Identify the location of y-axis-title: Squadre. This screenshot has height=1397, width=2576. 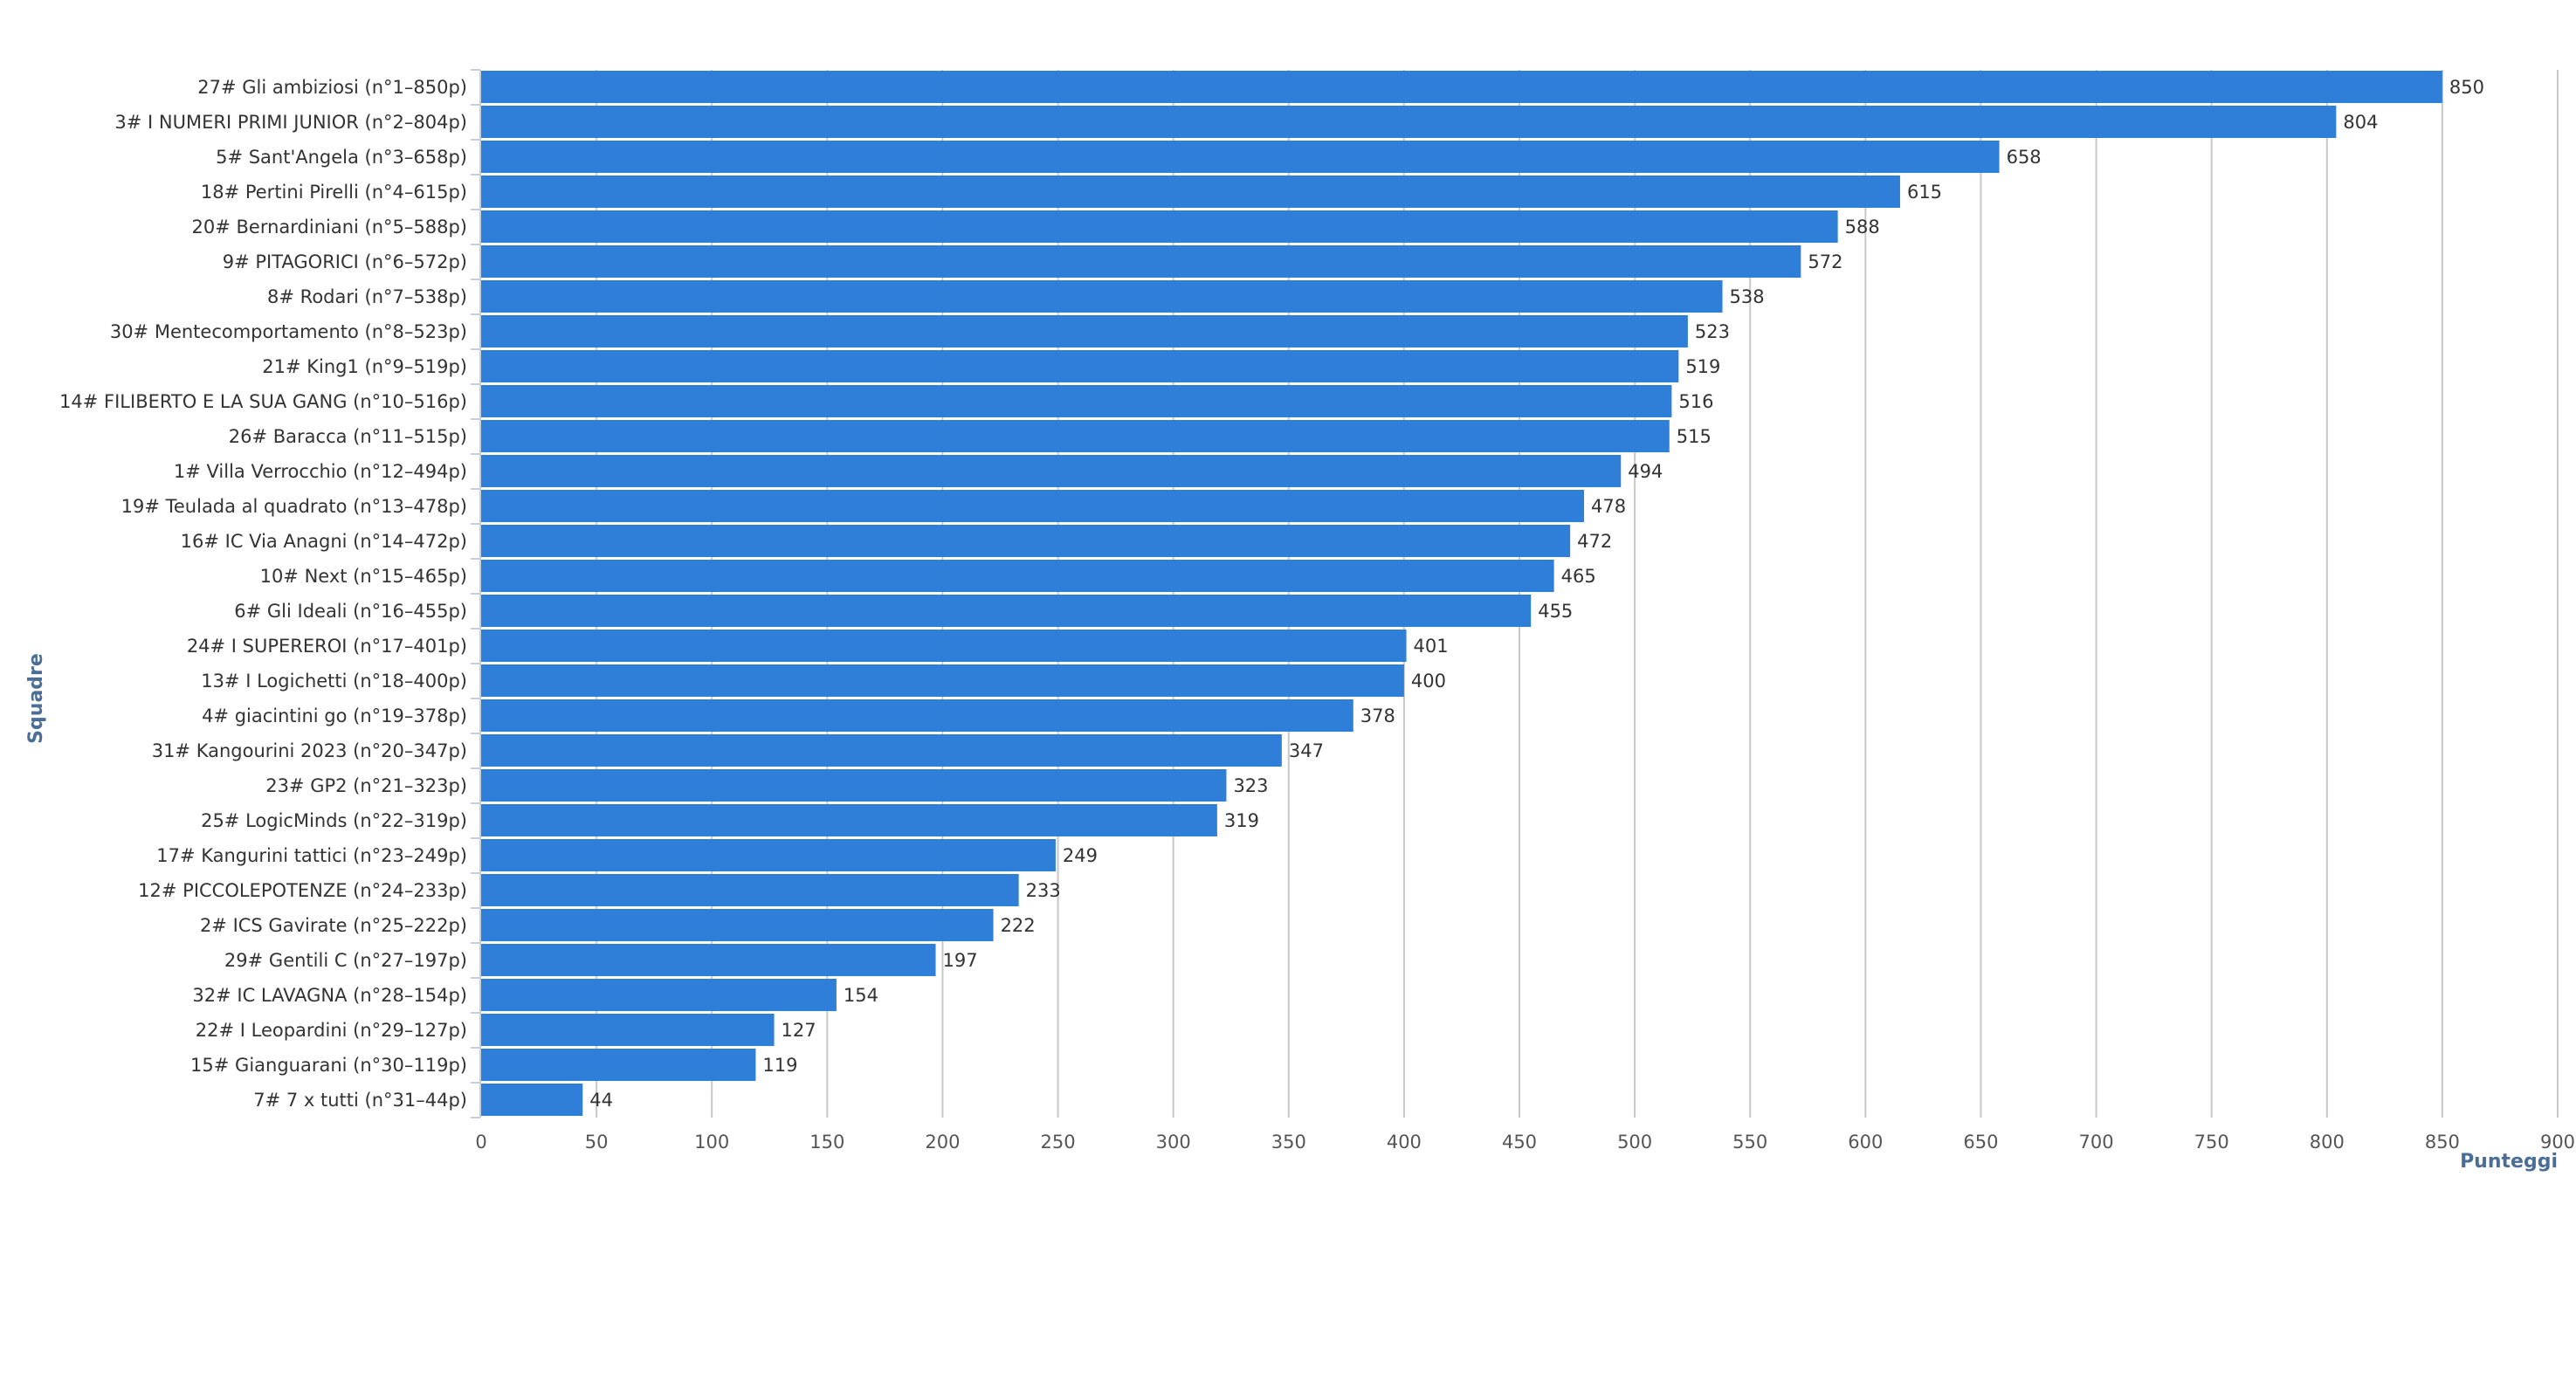
(36, 699).